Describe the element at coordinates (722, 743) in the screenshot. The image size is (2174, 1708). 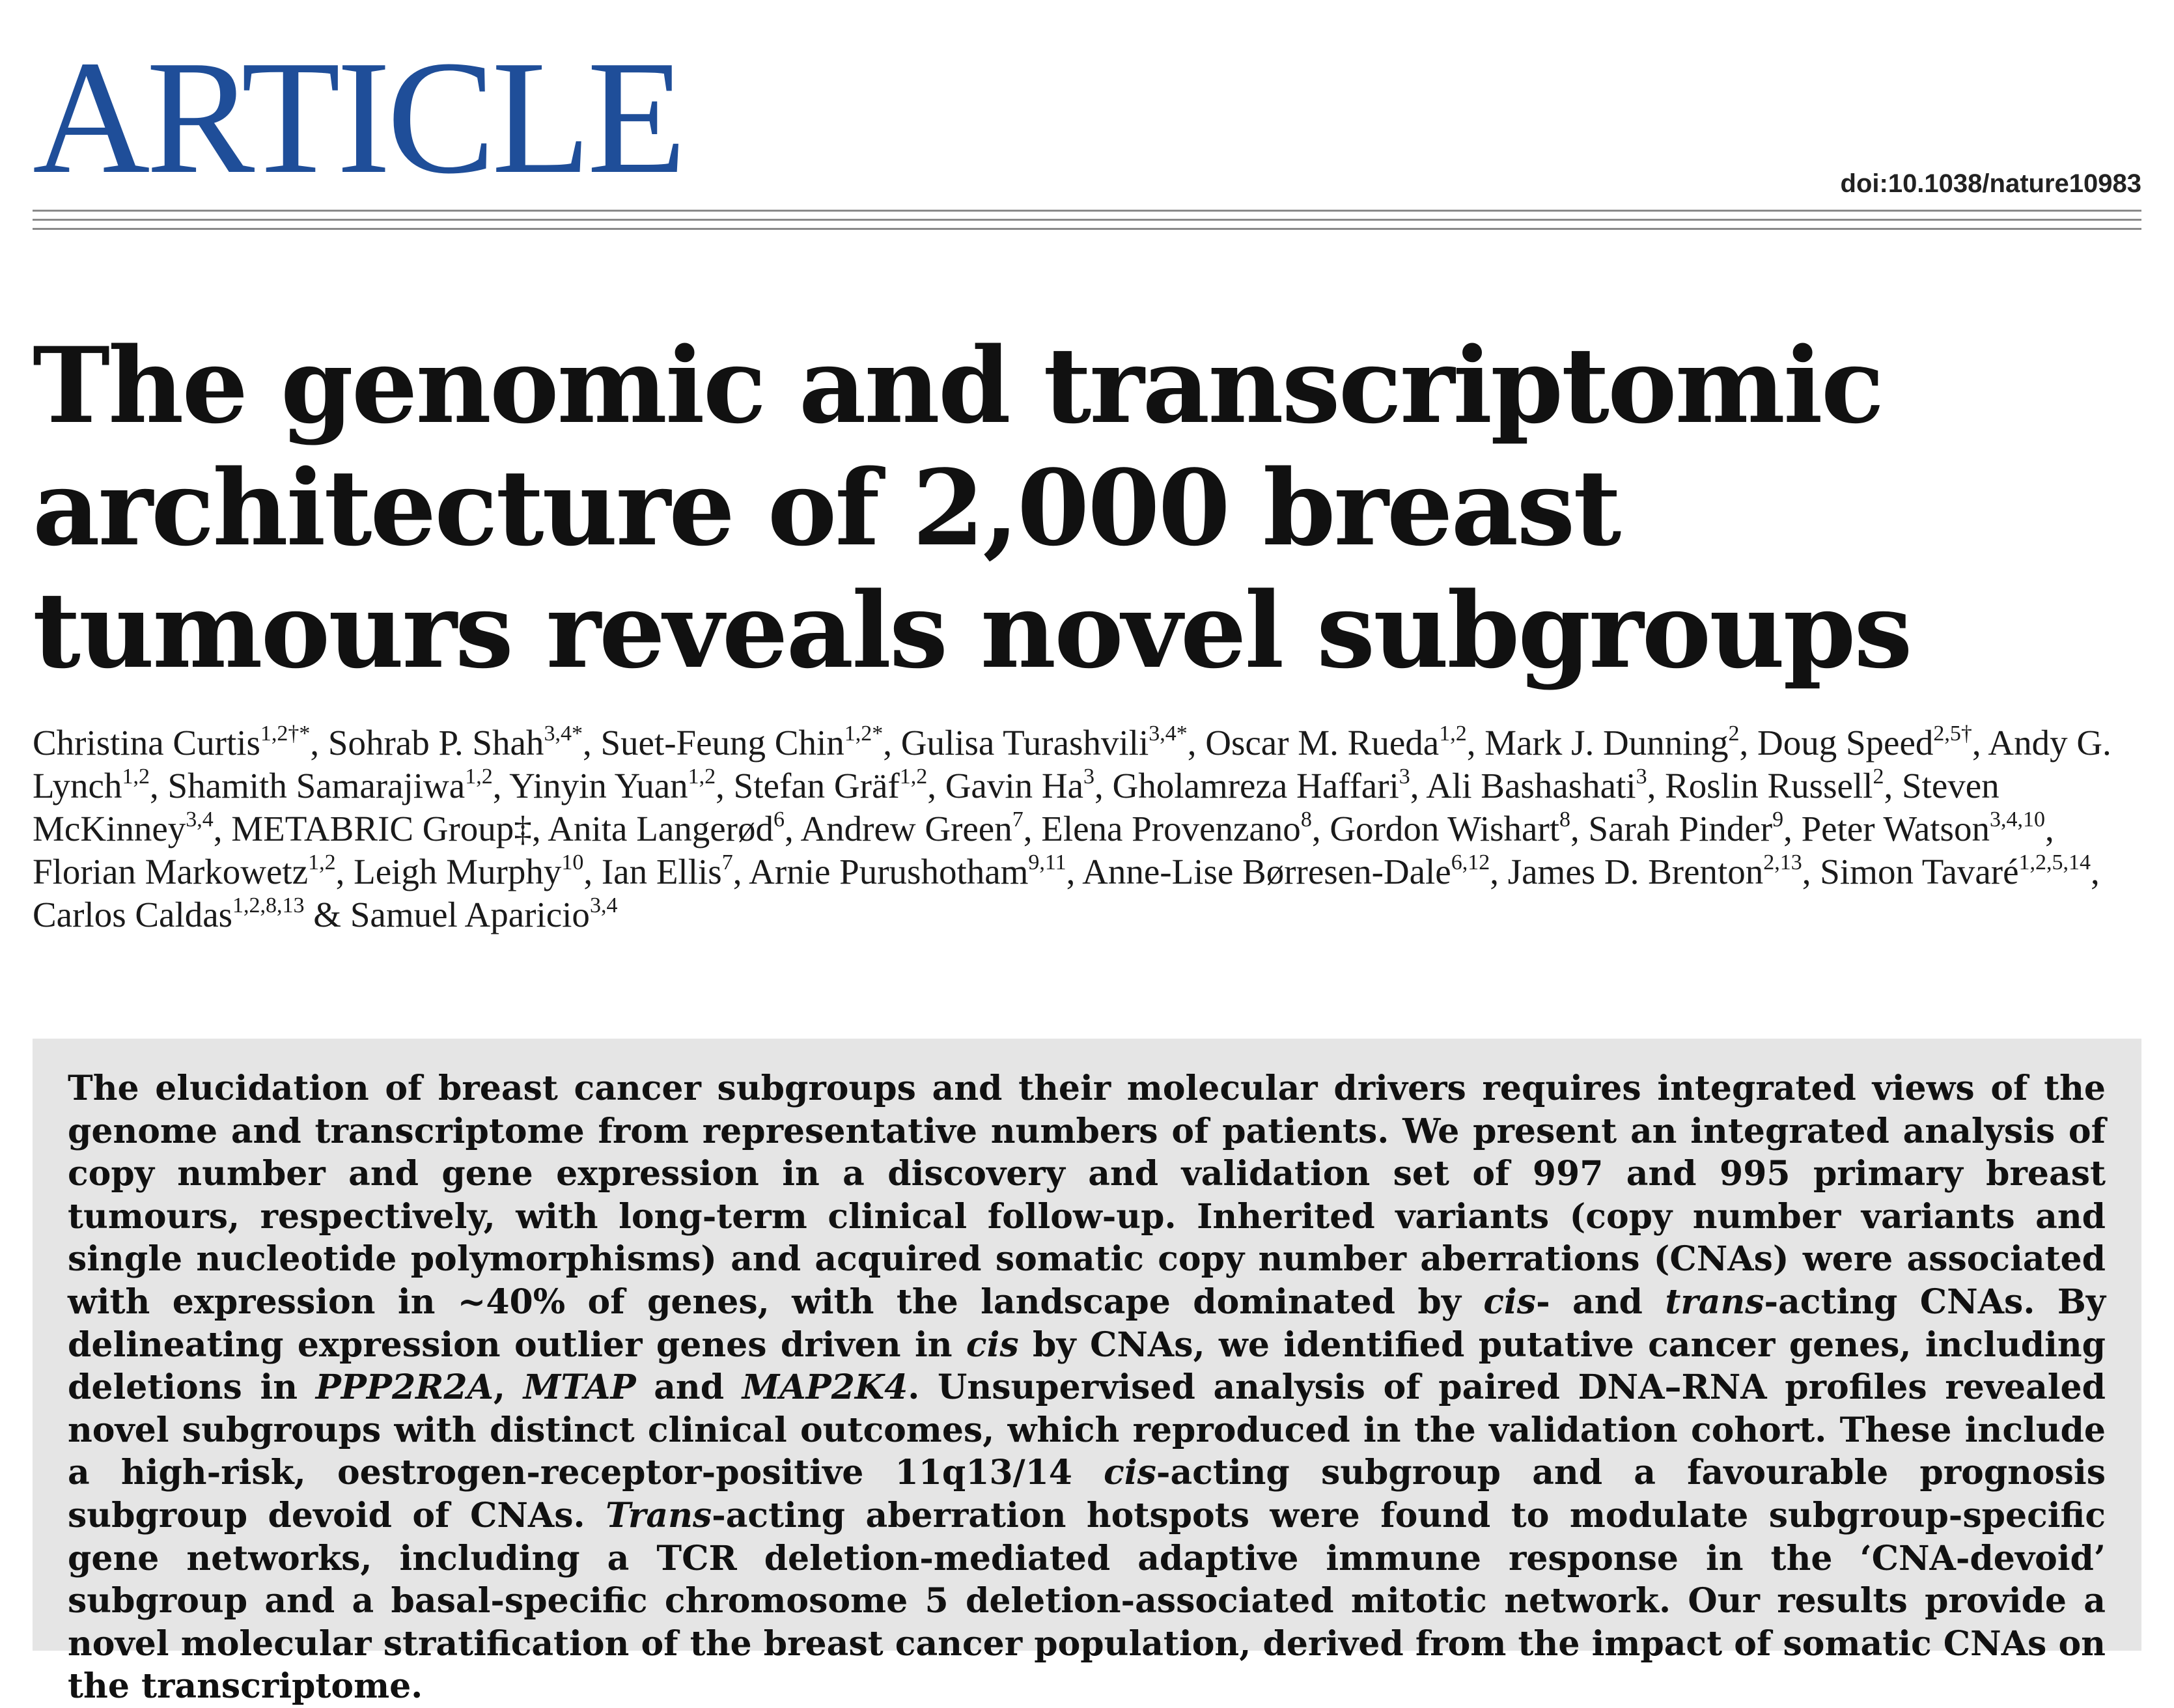
I see `author-name: Suet-Feung Chin` at that location.